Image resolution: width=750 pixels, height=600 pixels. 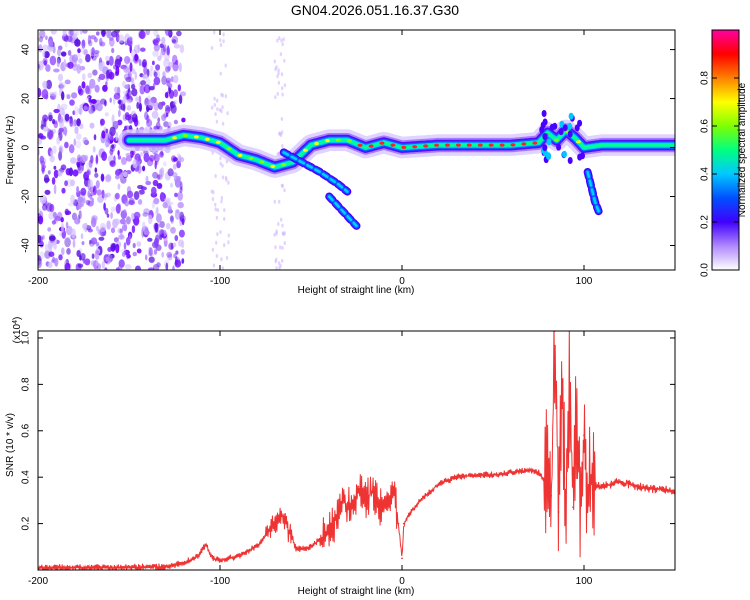 What do you see at coordinates (10, 150) in the screenshot?
I see `top-y-axis-label: Frequency (Hz)` at bounding box center [10, 150].